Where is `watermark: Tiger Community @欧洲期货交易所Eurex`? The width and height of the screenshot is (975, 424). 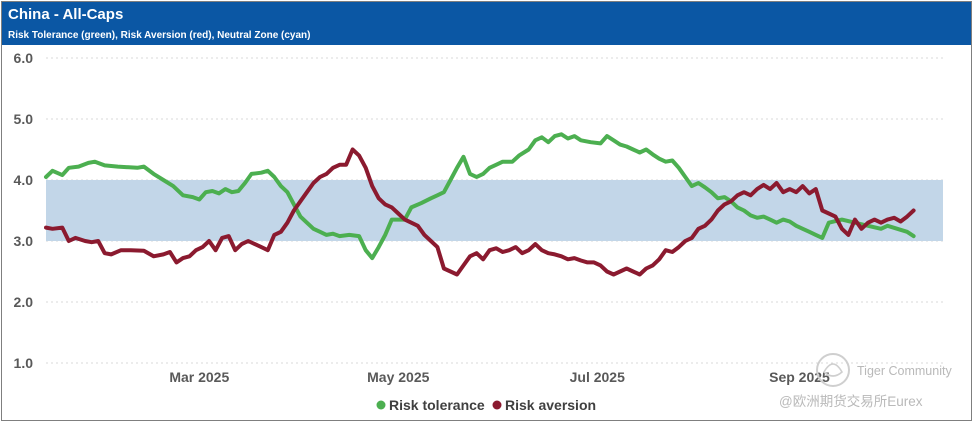 watermark: Tiger Community @欧洲期货交易所Eurex is located at coordinates (865, 381).